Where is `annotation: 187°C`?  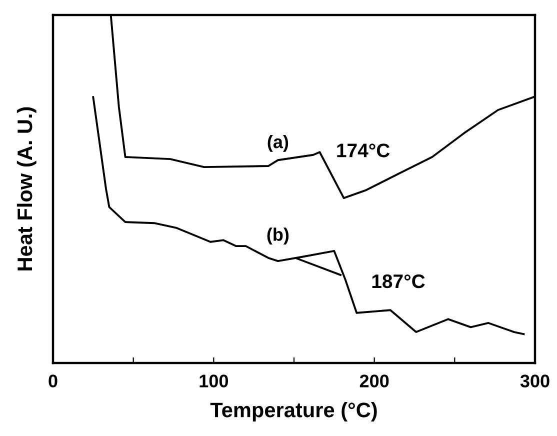 annotation: 187°C is located at coordinates (398, 281).